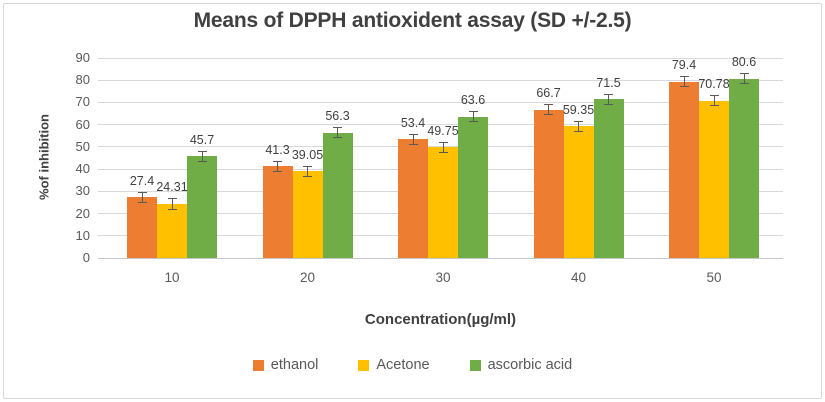 The width and height of the screenshot is (825, 402). I want to click on y-tick-label-80: 80, so click(82, 80).